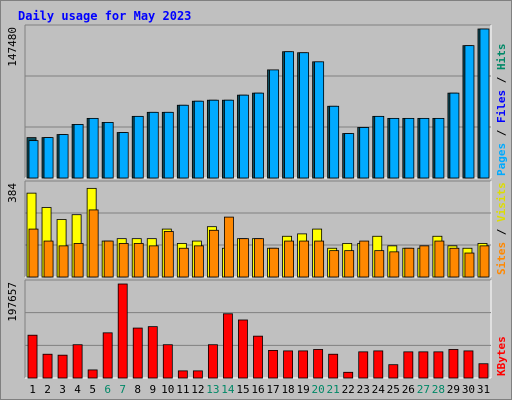 This screenshot has height=400, width=512. I want to click on x-tick-label: 13, so click(212, 389).